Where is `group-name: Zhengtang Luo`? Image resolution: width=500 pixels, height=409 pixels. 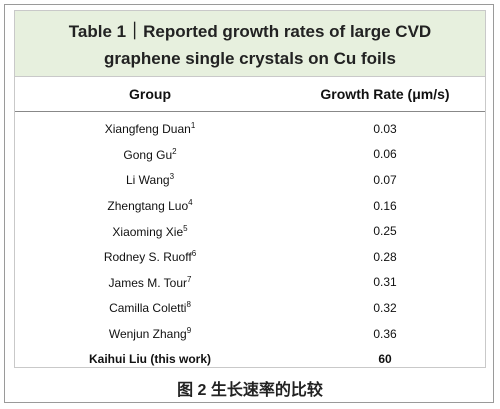
group-name: Zhengtang Luo is located at coordinates (148, 206).